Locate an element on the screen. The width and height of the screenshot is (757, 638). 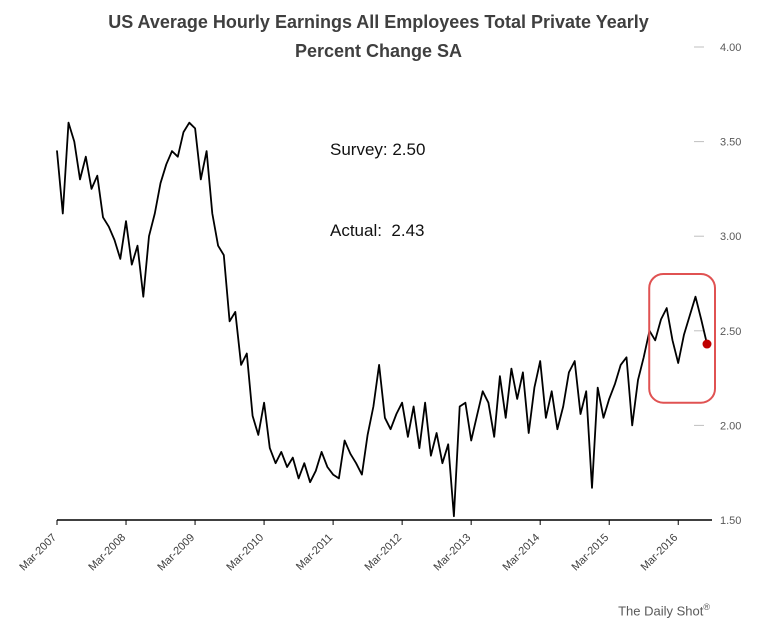
x-tick-label: Mar-2015 is located at coordinates (591, 553).